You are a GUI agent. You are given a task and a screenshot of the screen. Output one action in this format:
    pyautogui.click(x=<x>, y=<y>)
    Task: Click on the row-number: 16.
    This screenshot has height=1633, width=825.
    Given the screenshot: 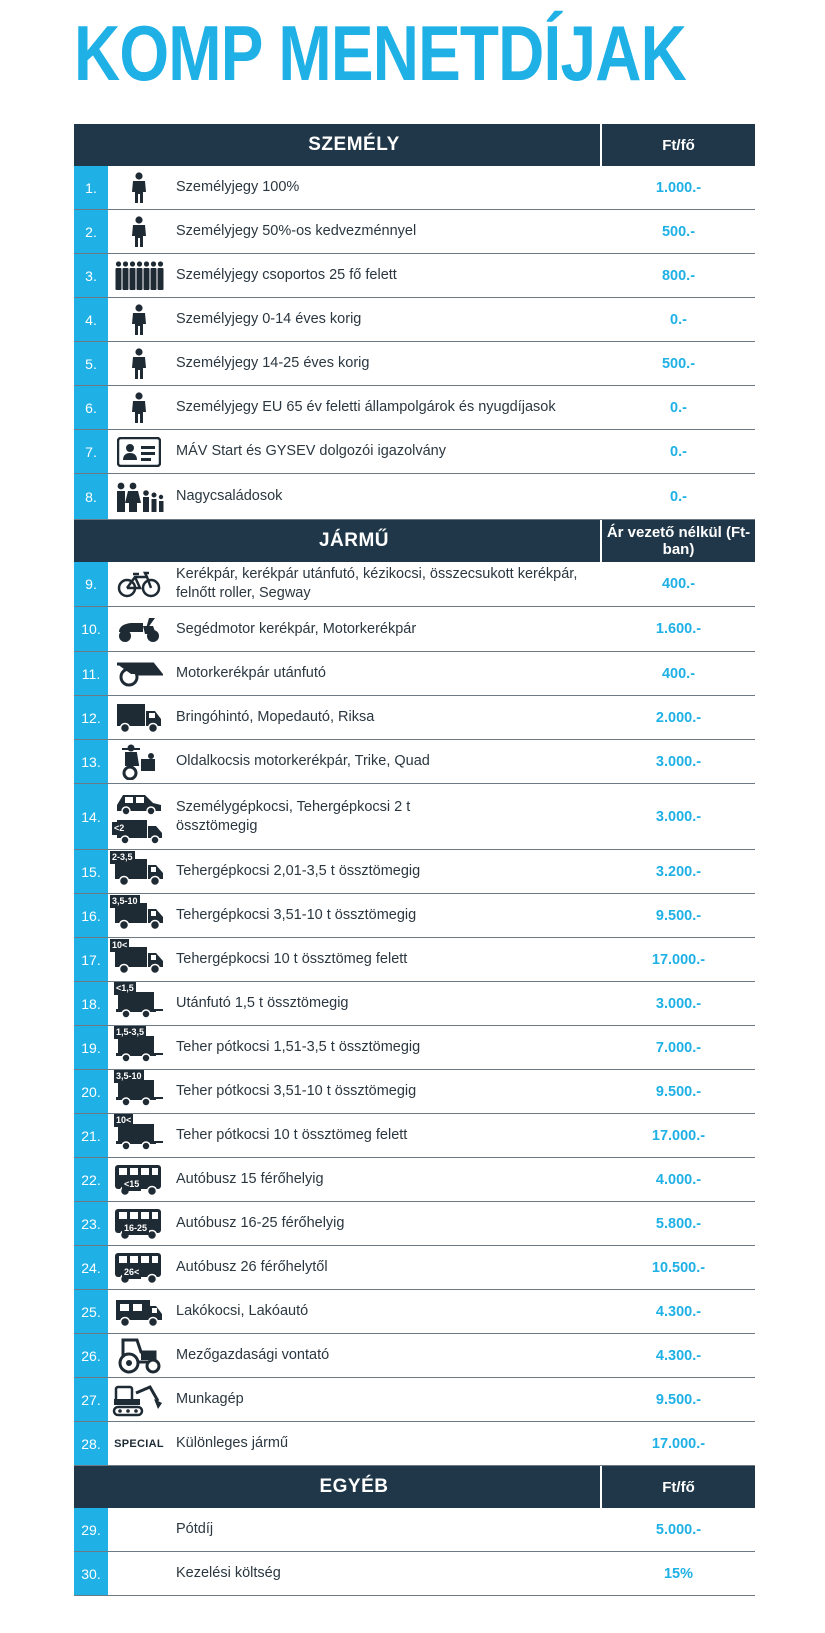 What is the action you would take?
    pyautogui.click(x=91, y=915)
    